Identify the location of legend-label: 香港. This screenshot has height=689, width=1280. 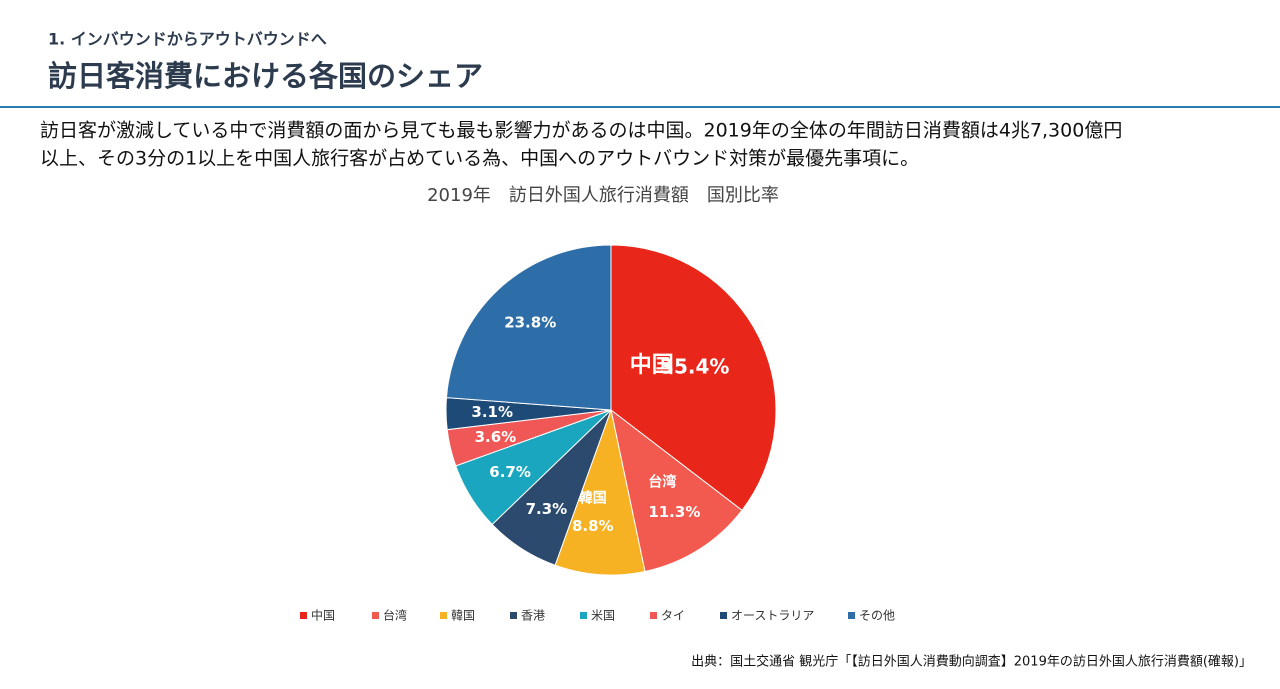
(533, 616).